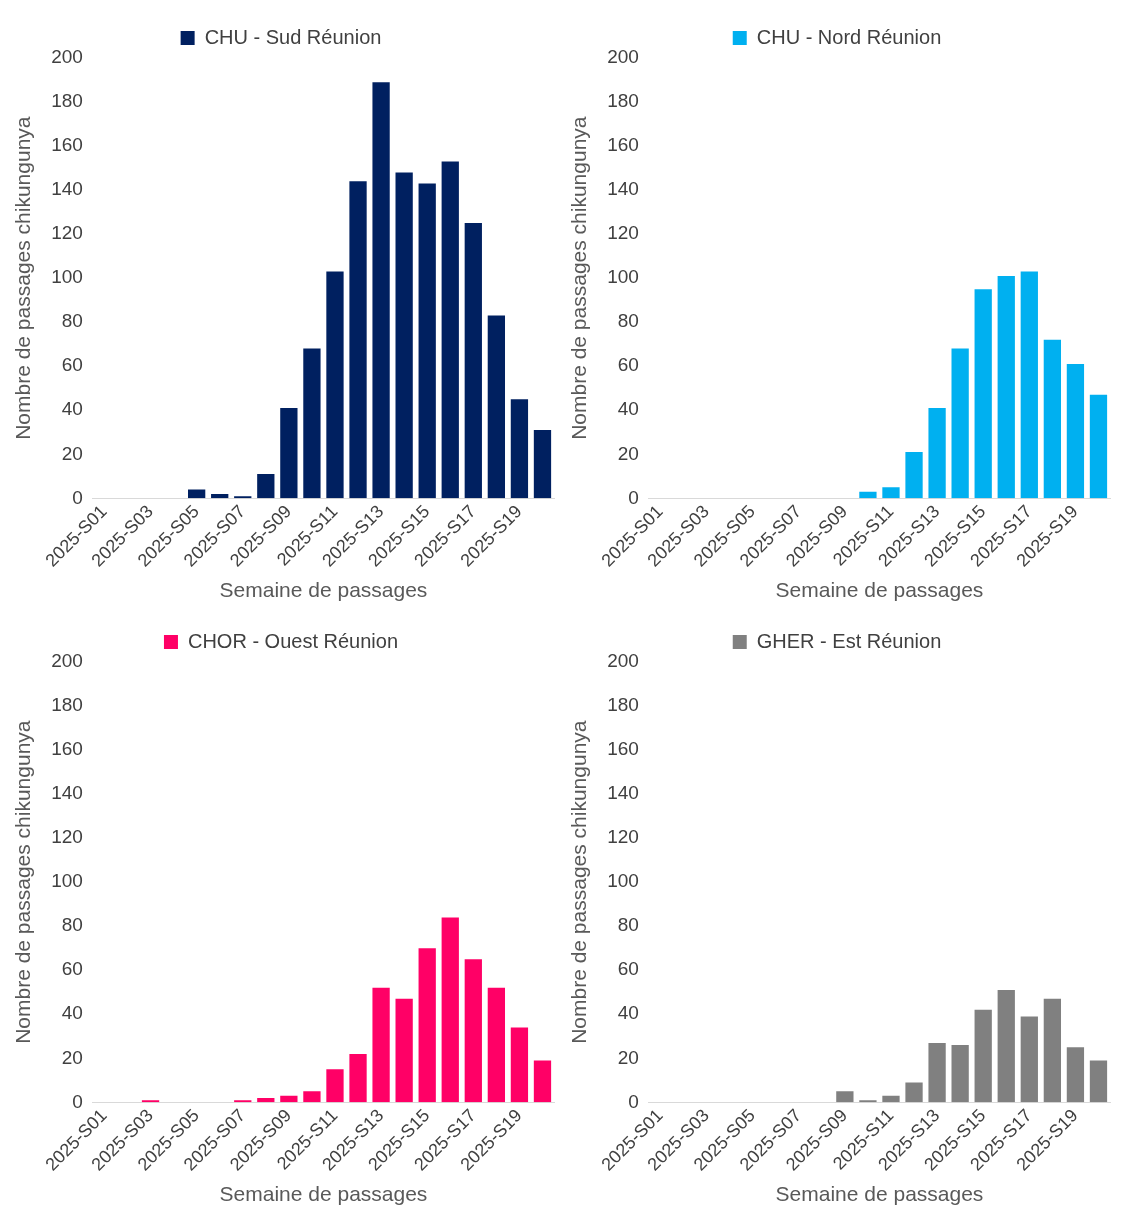 The image size is (1129, 1213). I want to click on legend-label: CHOR - Ouest Réunion, so click(293, 640).